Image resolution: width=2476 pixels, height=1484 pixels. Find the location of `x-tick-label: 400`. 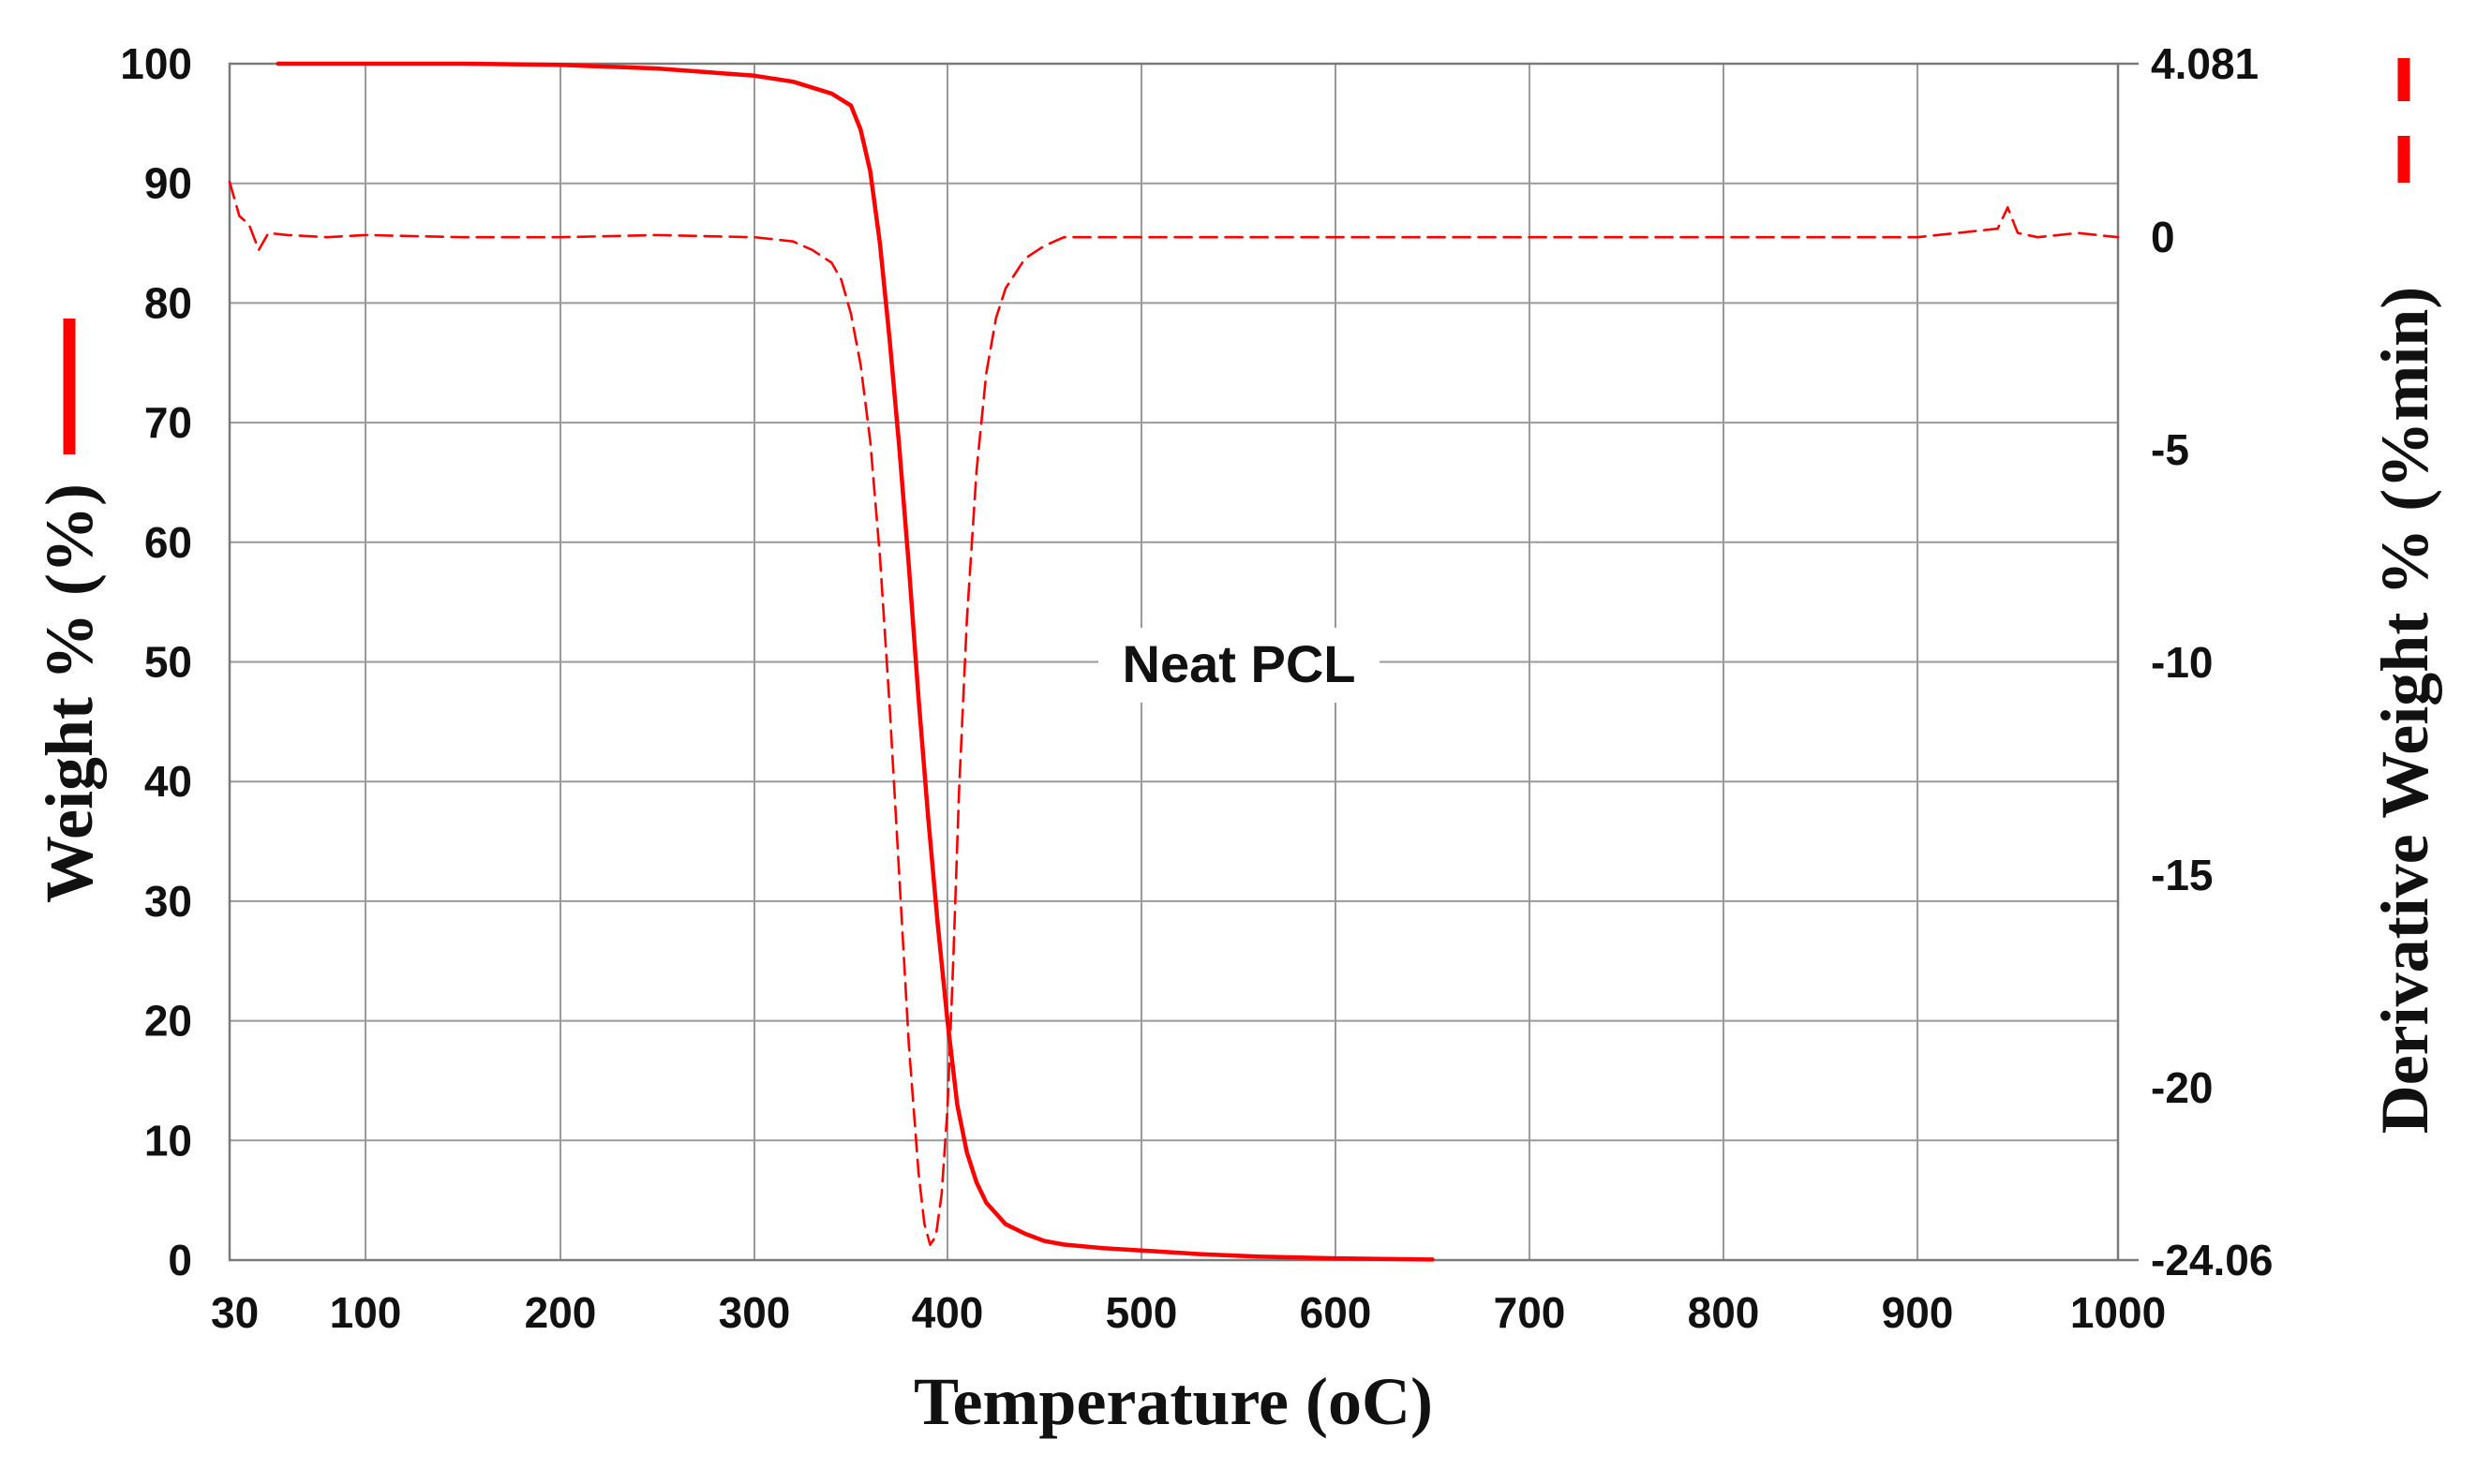

x-tick-label: 400 is located at coordinates (948, 1312).